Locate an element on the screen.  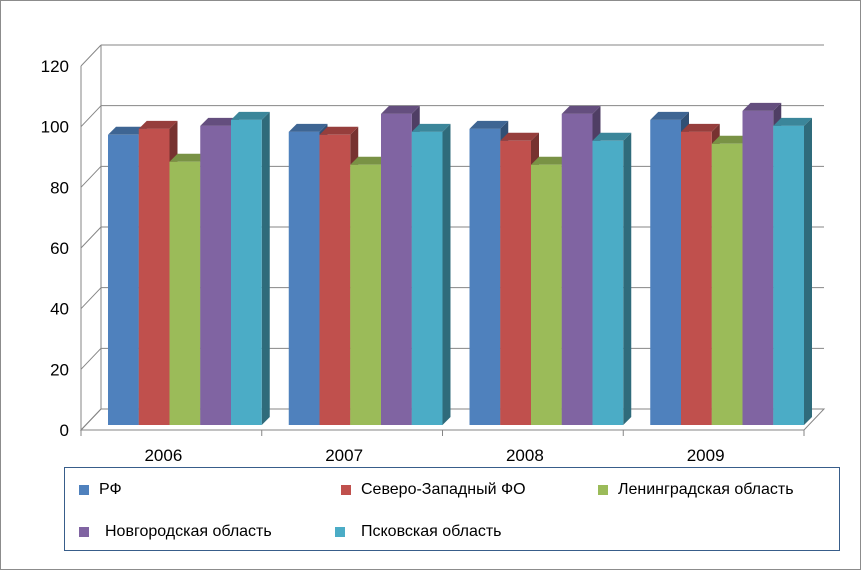
y-tick-label: 20 is located at coordinates (59, 369).